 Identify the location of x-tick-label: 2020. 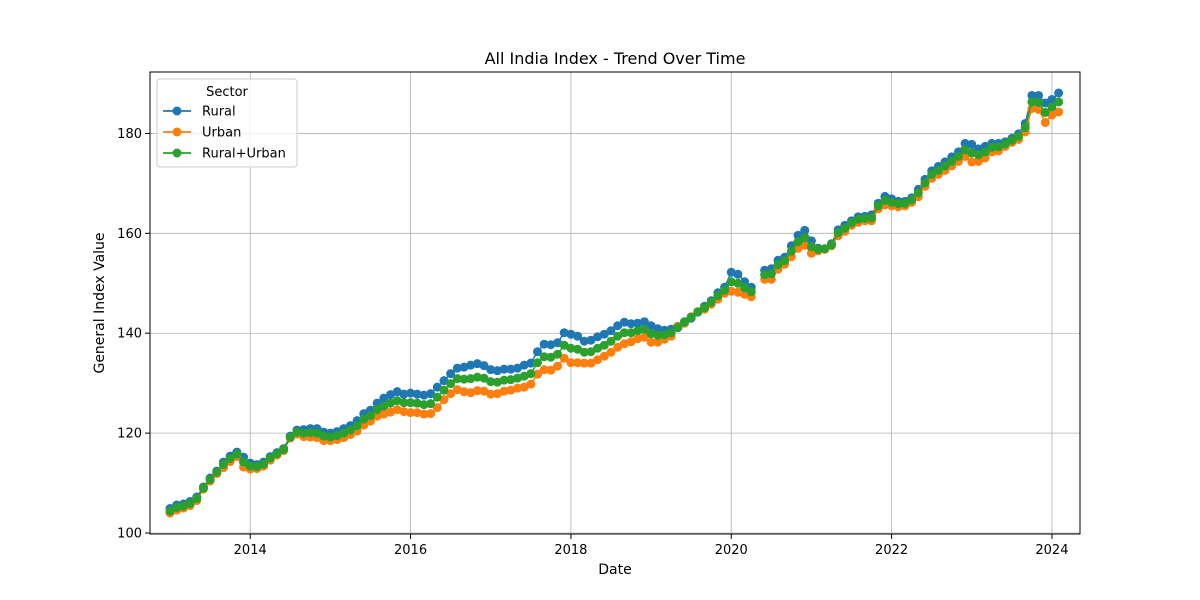
(731, 550).